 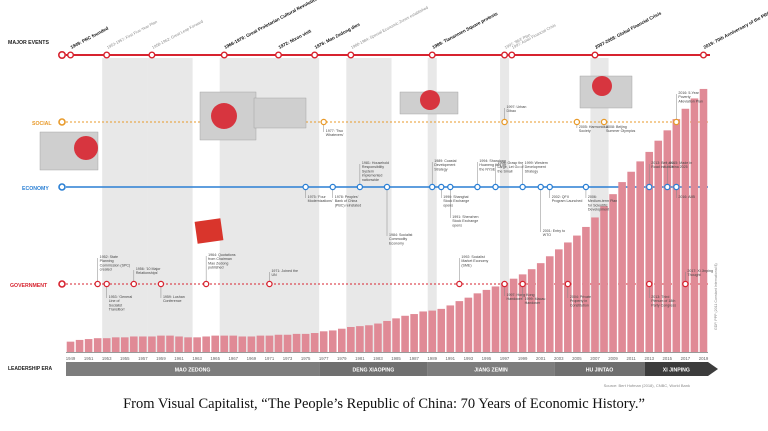 What do you see at coordinates (125, 358) in the screenshot?
I see `year-tick-label: 1955` at bounding box center [125, 358].